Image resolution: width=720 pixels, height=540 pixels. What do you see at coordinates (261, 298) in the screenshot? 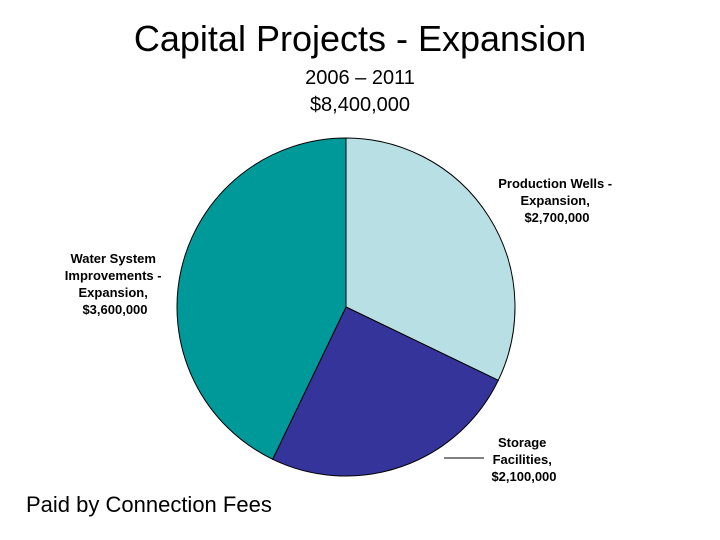
I see `pie-slice-water-system` at bounding box center [261, 298].